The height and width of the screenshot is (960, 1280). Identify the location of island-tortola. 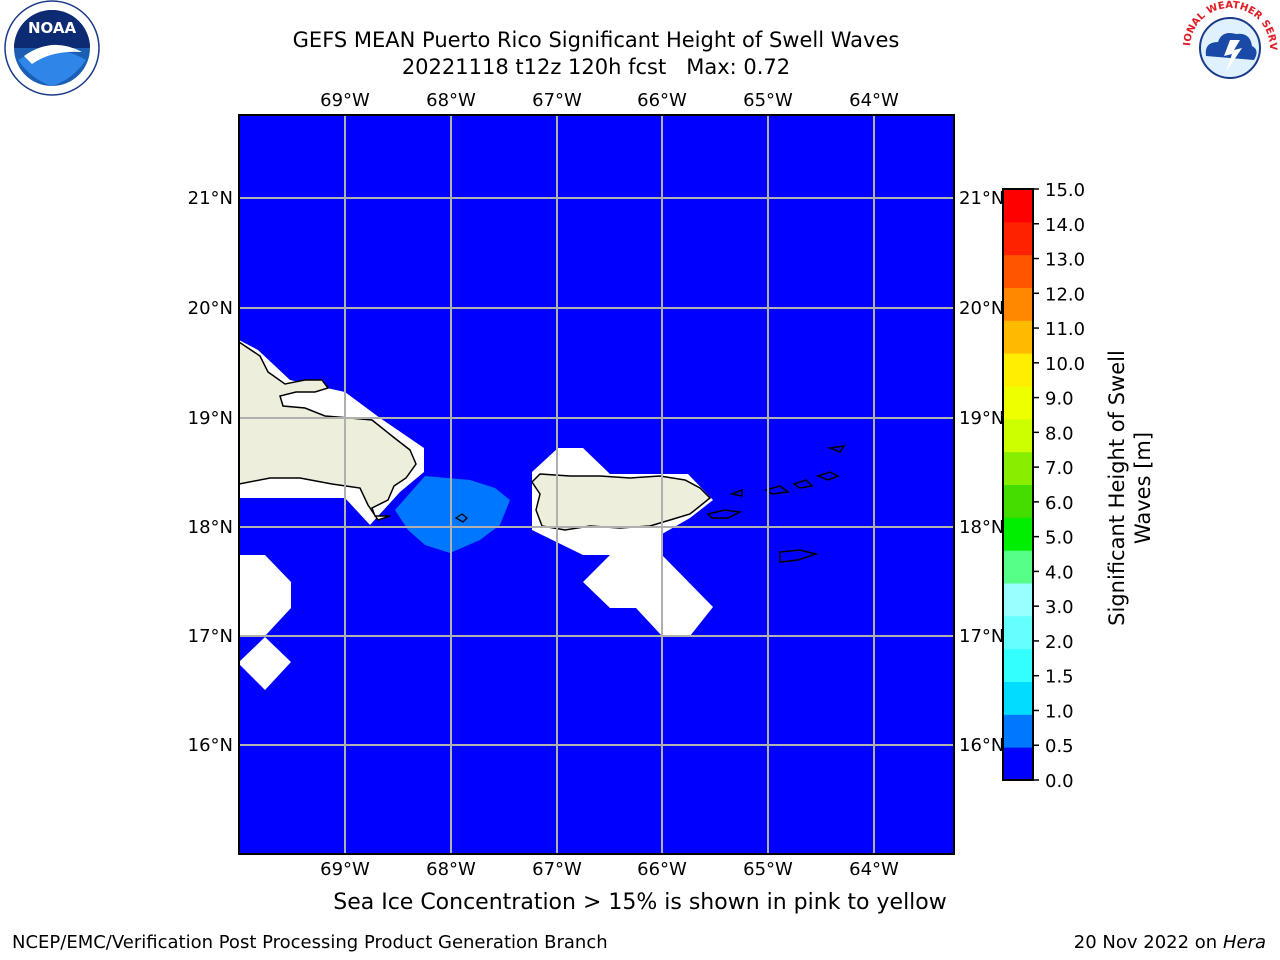
(827, 476).